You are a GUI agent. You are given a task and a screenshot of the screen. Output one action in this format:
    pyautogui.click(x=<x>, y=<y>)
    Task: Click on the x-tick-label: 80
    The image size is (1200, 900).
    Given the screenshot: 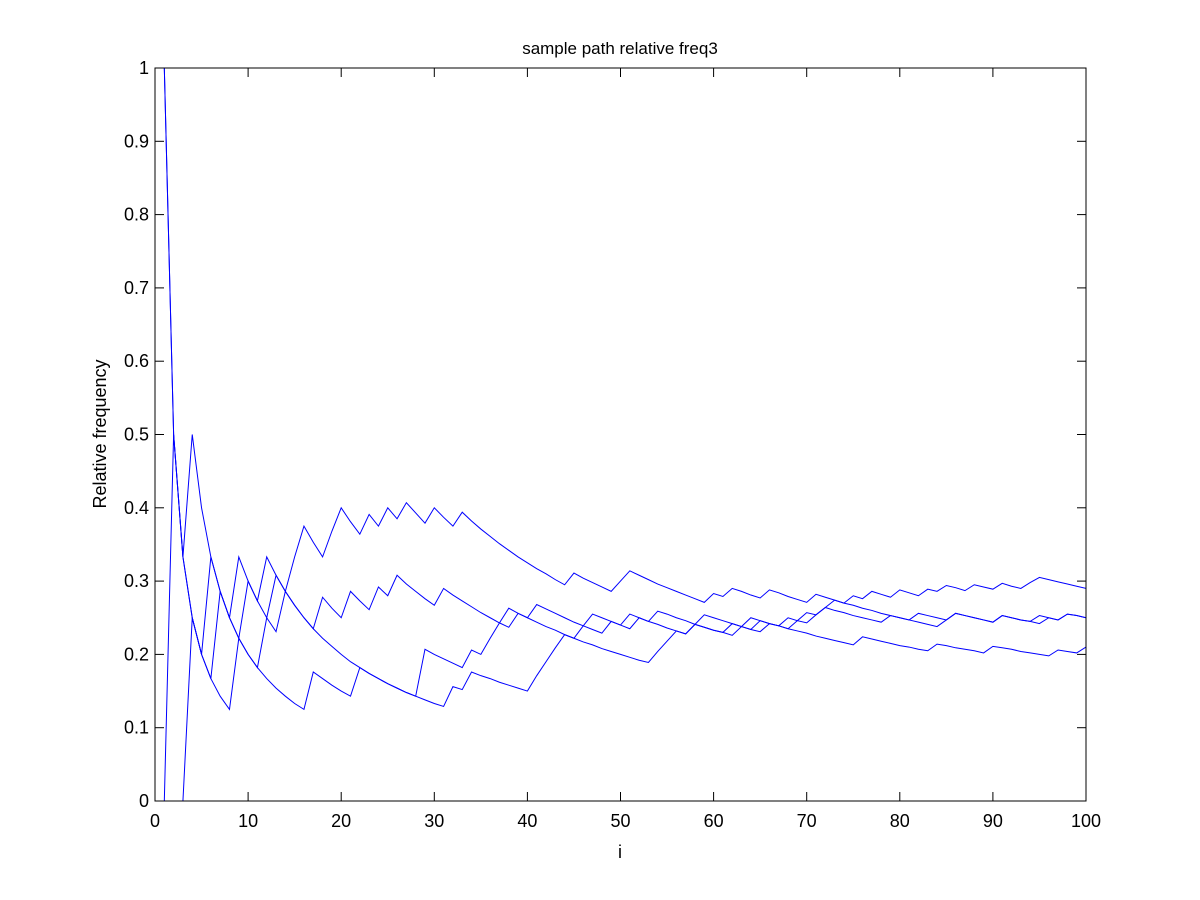 What is the action you would take?
    pyautogui.click(x=900, y=821)
    